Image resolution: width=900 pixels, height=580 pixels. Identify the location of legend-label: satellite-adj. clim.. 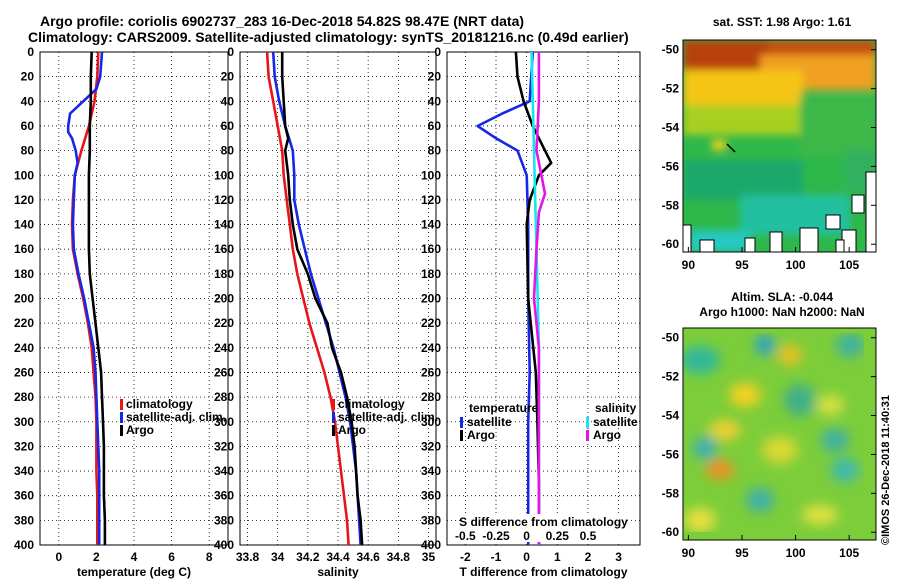
(176, 417).